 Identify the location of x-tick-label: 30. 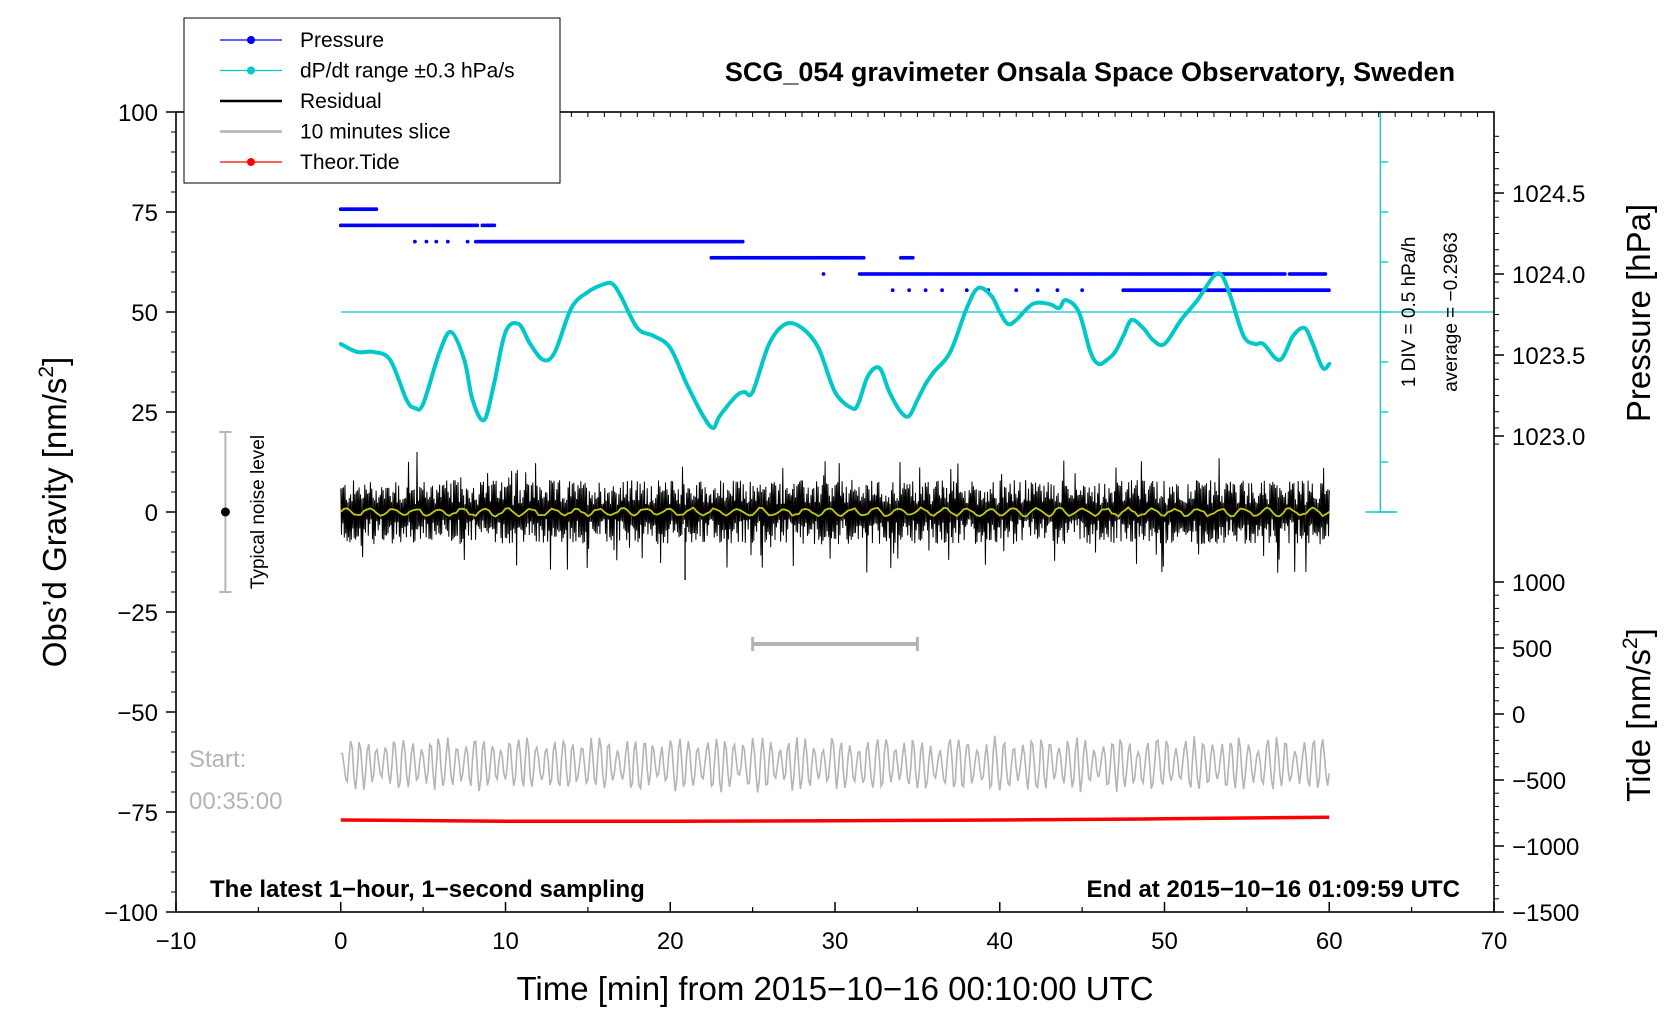
(835, 941).